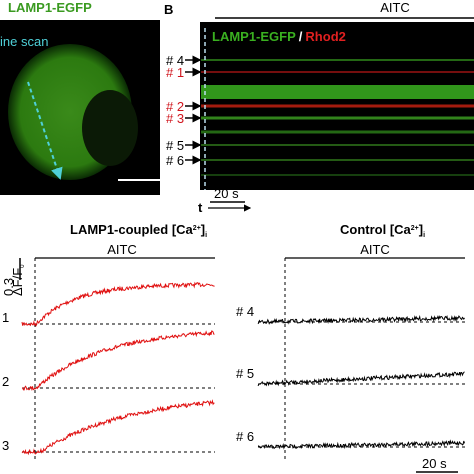 The height and width of the screenshot is (474, 474). I want to click on amplitude-label: 0.3ΔF/F0, so click(13, 280).